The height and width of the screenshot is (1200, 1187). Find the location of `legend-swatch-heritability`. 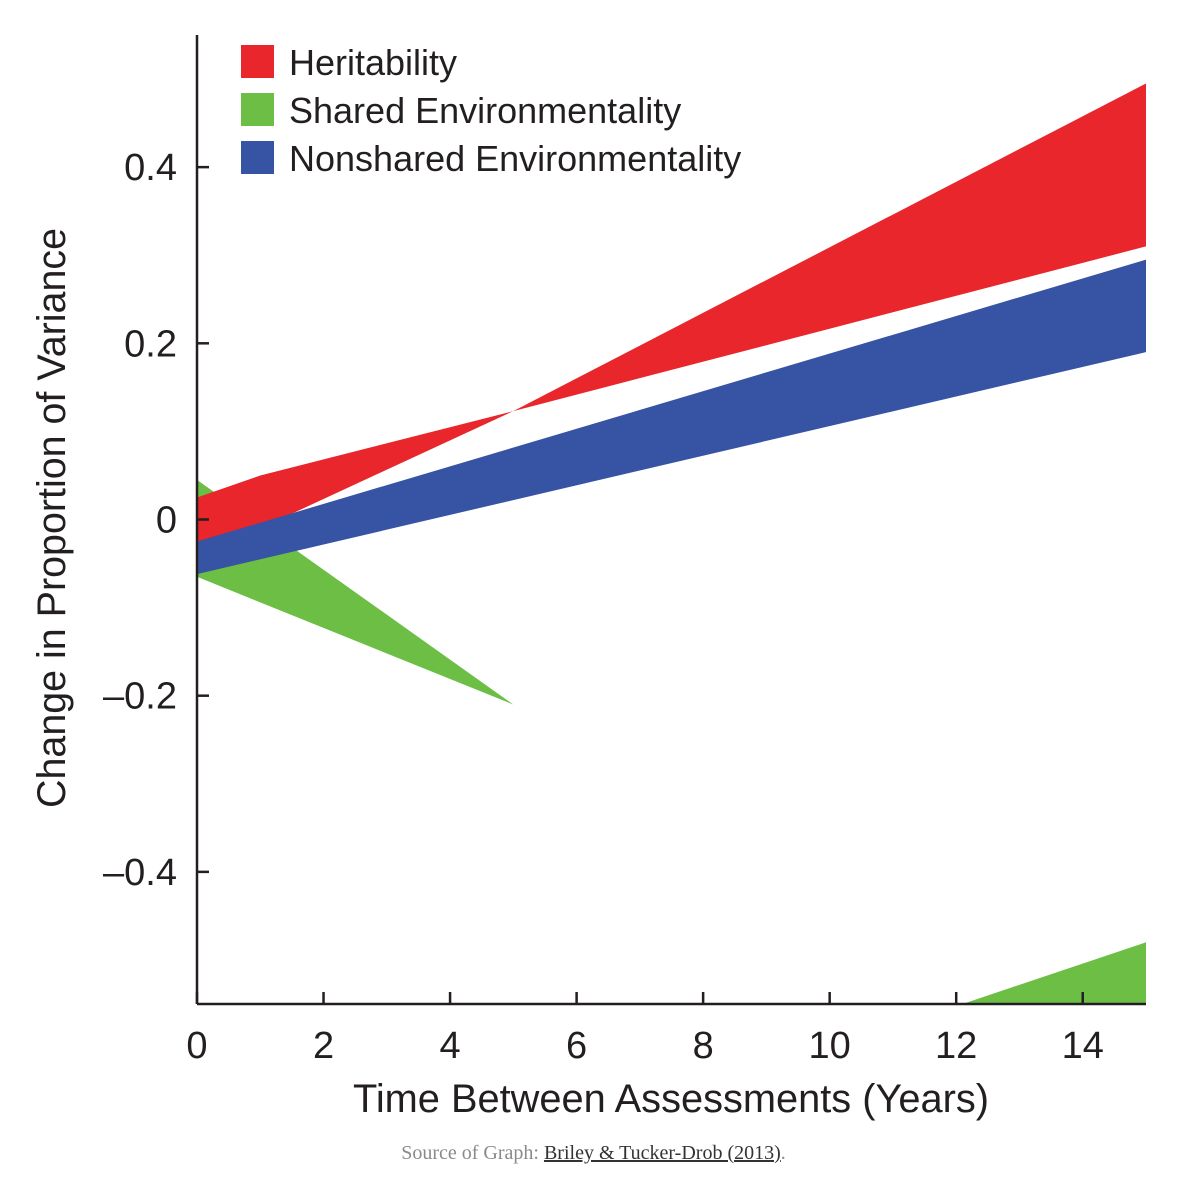

legend-swatch-heritability is located at coordinates (257, 61).